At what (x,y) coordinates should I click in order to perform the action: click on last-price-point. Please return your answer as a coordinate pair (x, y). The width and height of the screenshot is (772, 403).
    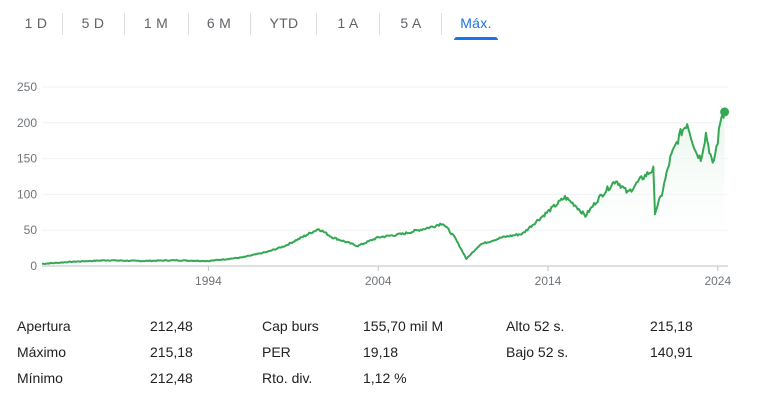
    Looking at the image, I should click on (725, 112).